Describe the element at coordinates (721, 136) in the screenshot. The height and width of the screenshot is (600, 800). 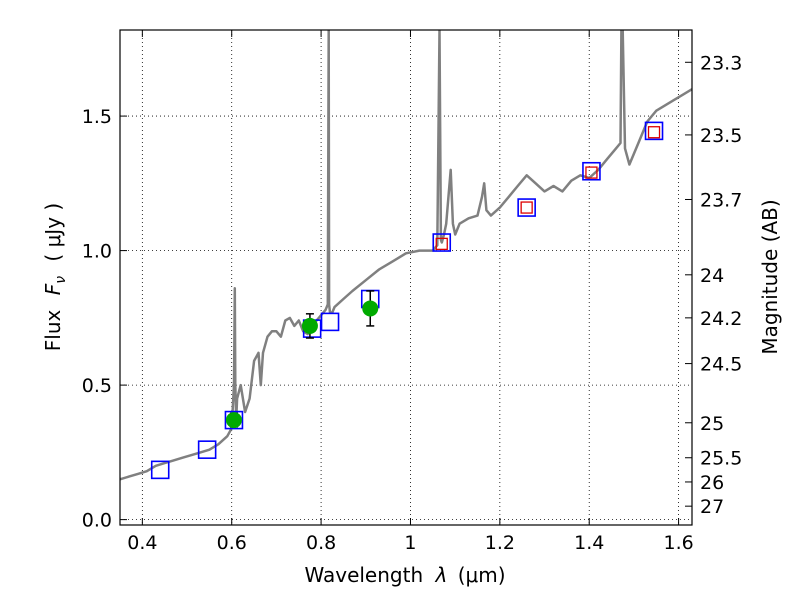
I see `y2-tick-label: 23.5` at that location.